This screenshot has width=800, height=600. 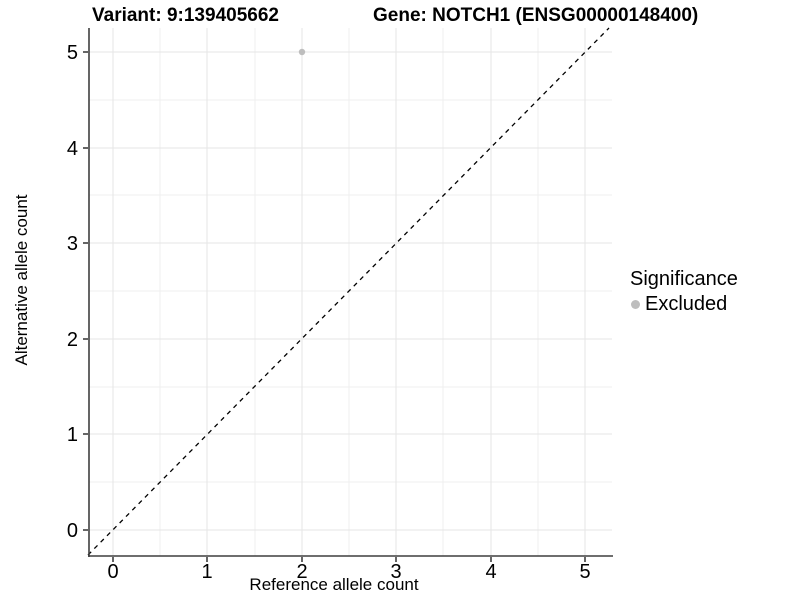 I want to click on y-tick-label-1: 1, so click(x=72, y=435).